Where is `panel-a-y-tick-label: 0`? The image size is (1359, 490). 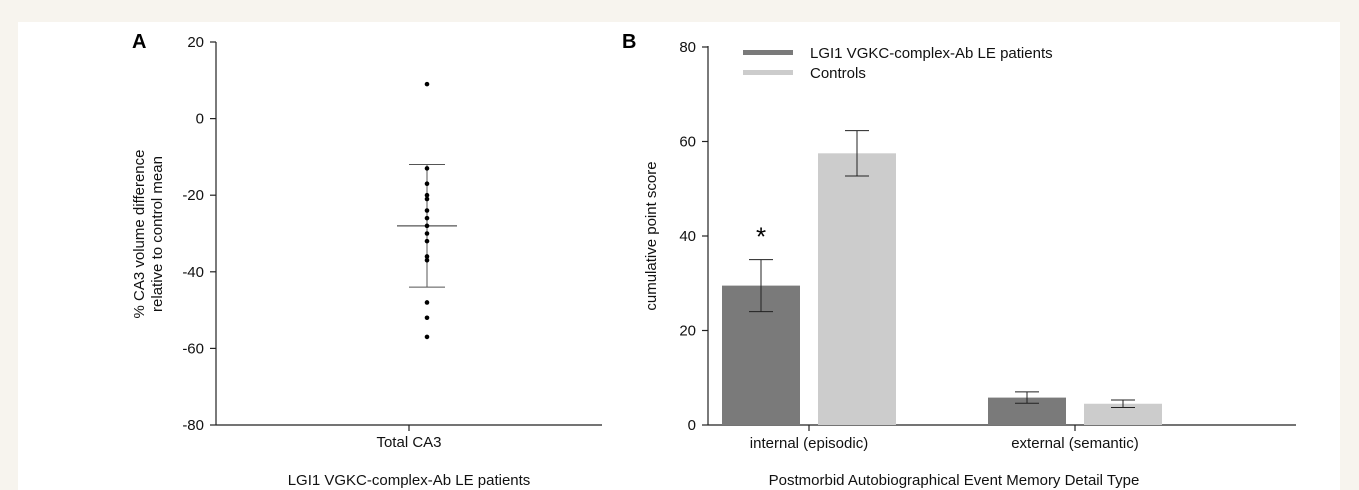 panel-a-y-tick-label: 0 is located at coordinates (200, 119).